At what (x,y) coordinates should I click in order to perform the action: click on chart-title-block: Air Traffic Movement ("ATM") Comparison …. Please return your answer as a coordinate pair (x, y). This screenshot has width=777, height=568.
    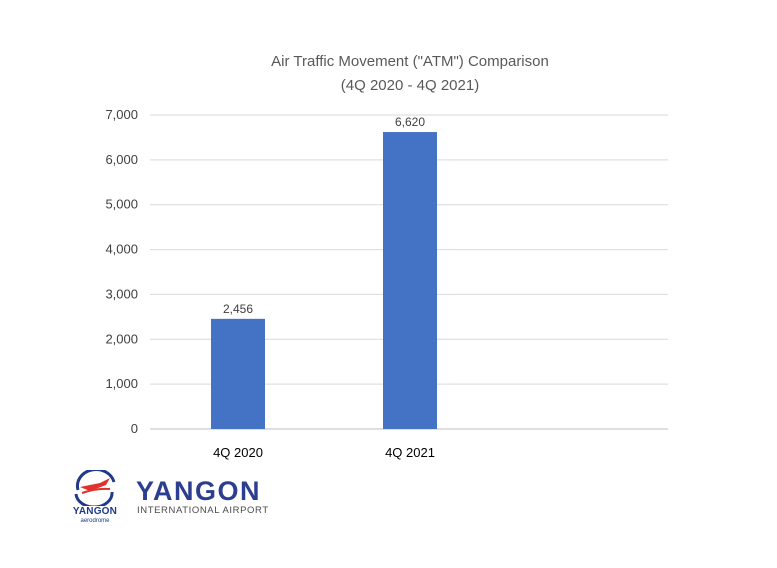
    Looking at the image, I should click on (410, 74).